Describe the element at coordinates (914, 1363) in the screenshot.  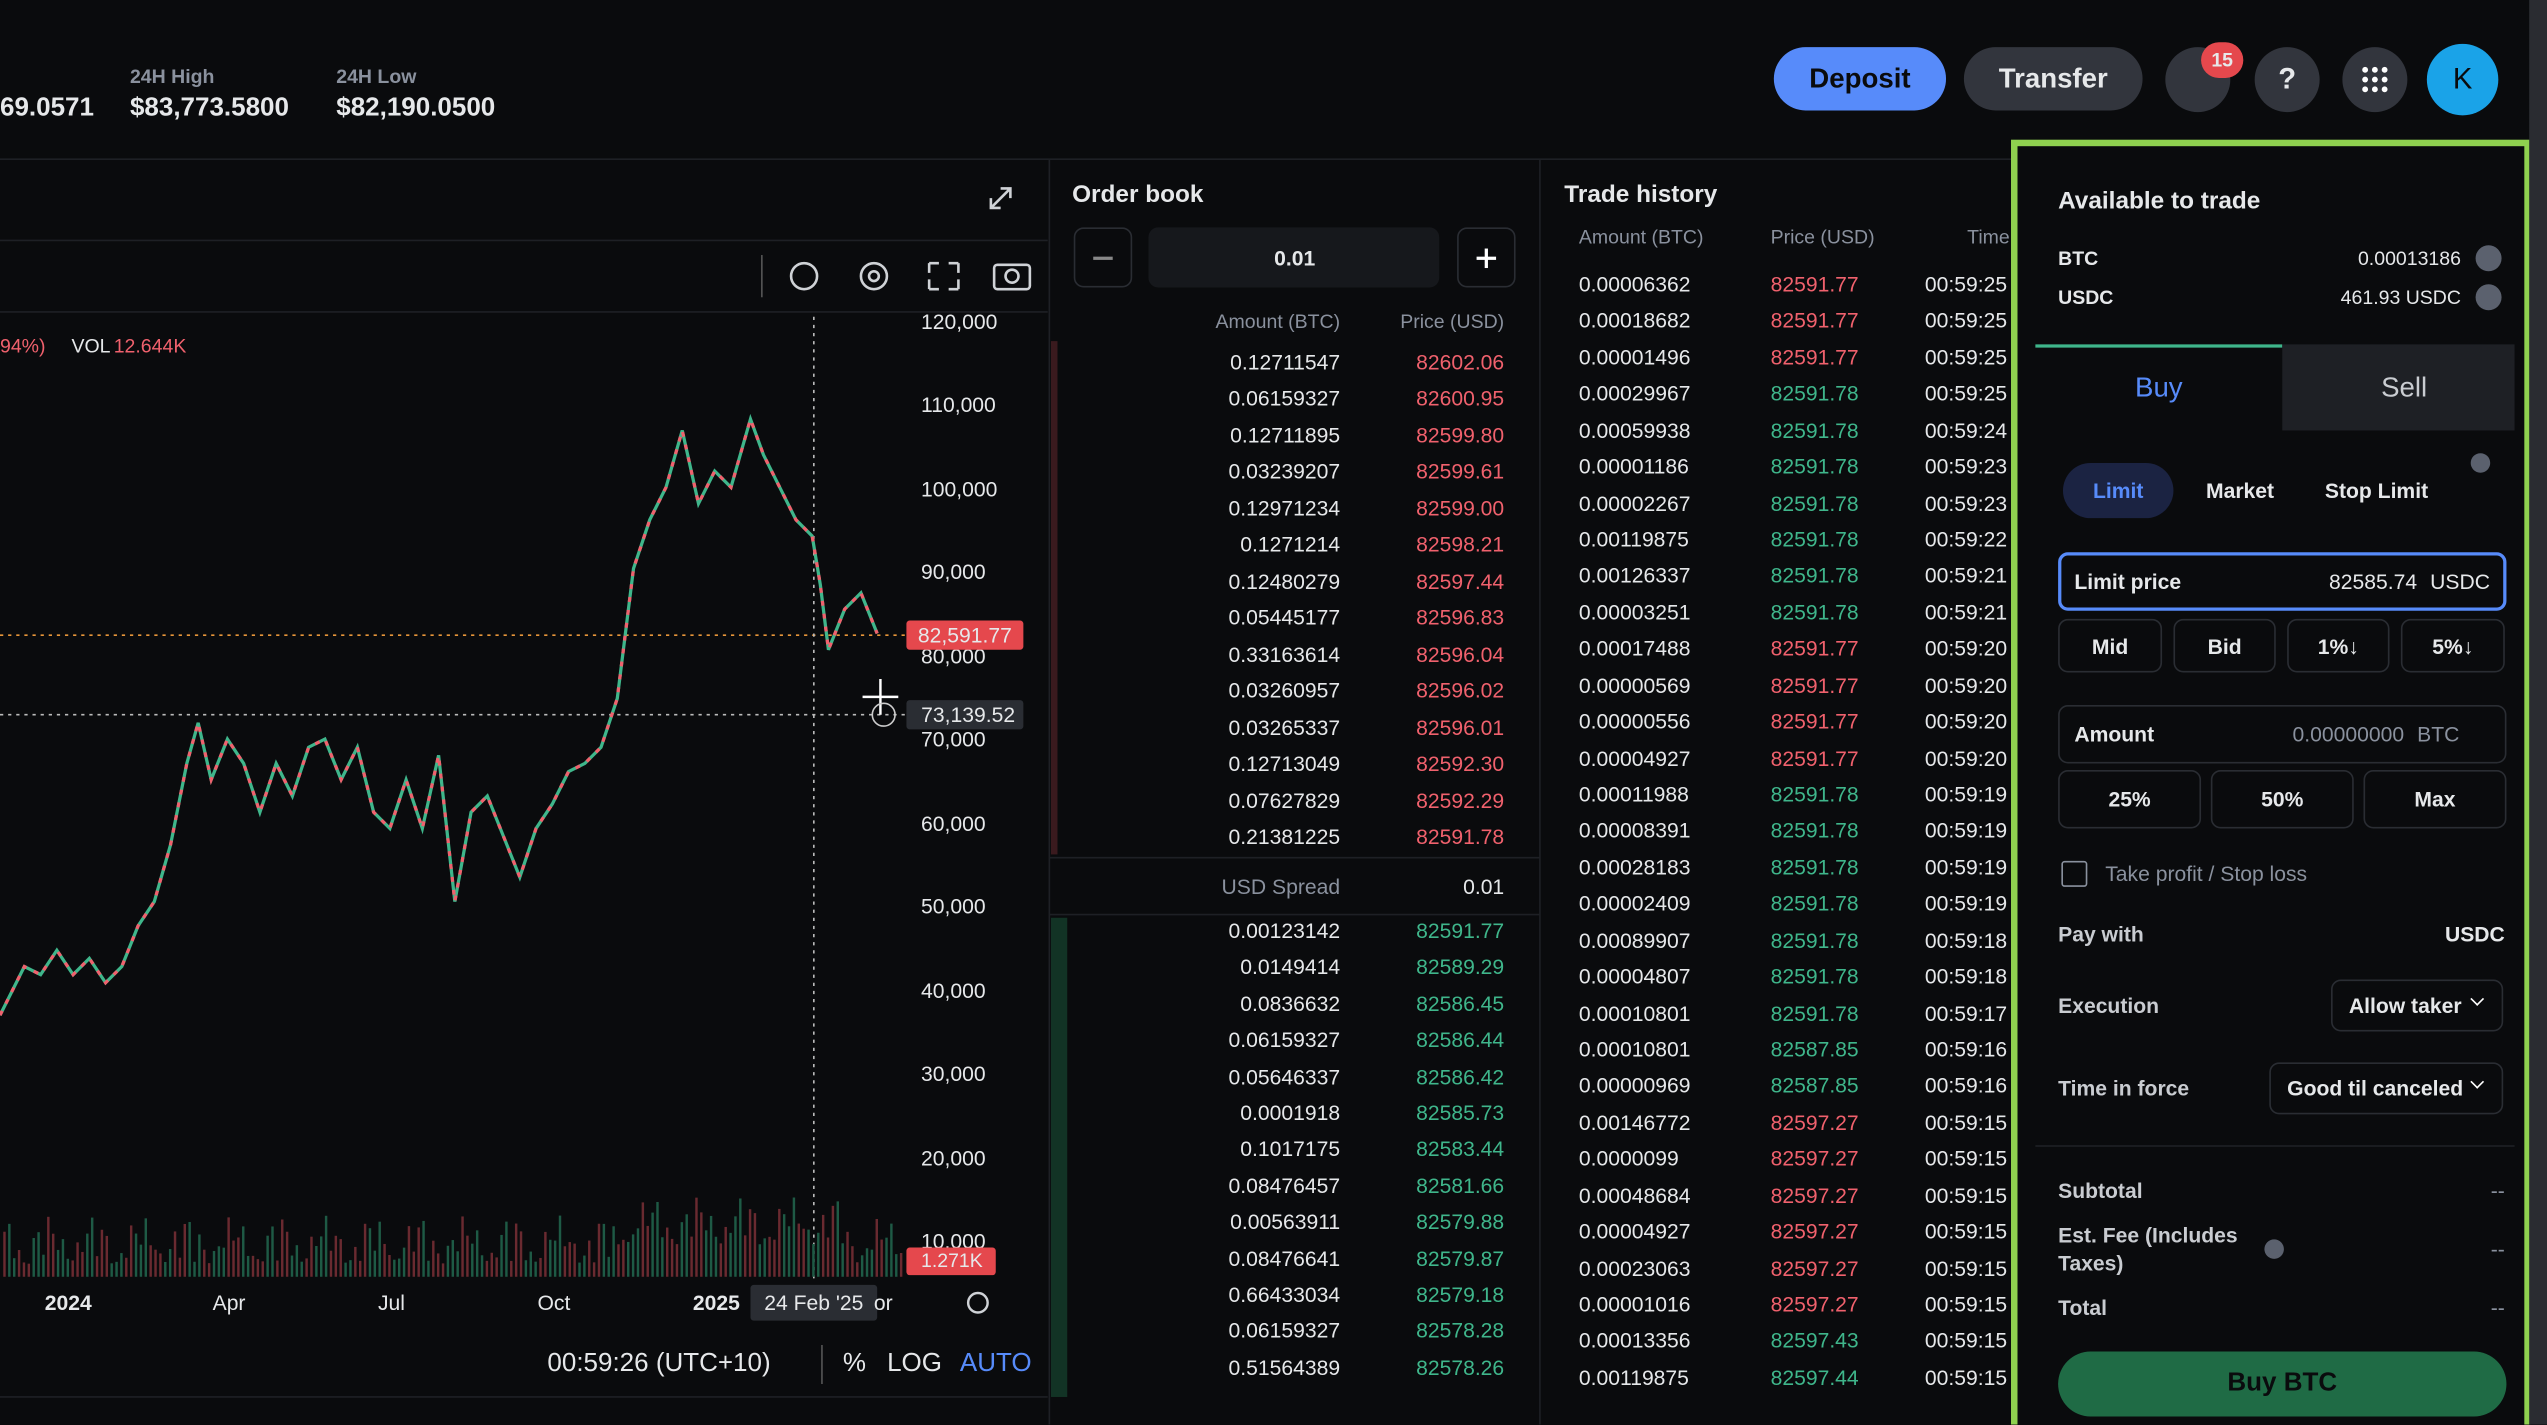
I see `scale-option: LOG` at that location.